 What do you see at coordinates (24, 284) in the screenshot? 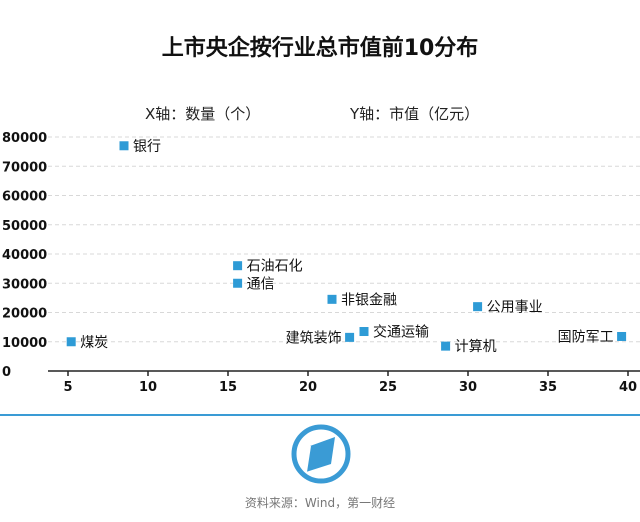
I see `y-tick-label-30000: 30000` at bounding box center [24, 284].